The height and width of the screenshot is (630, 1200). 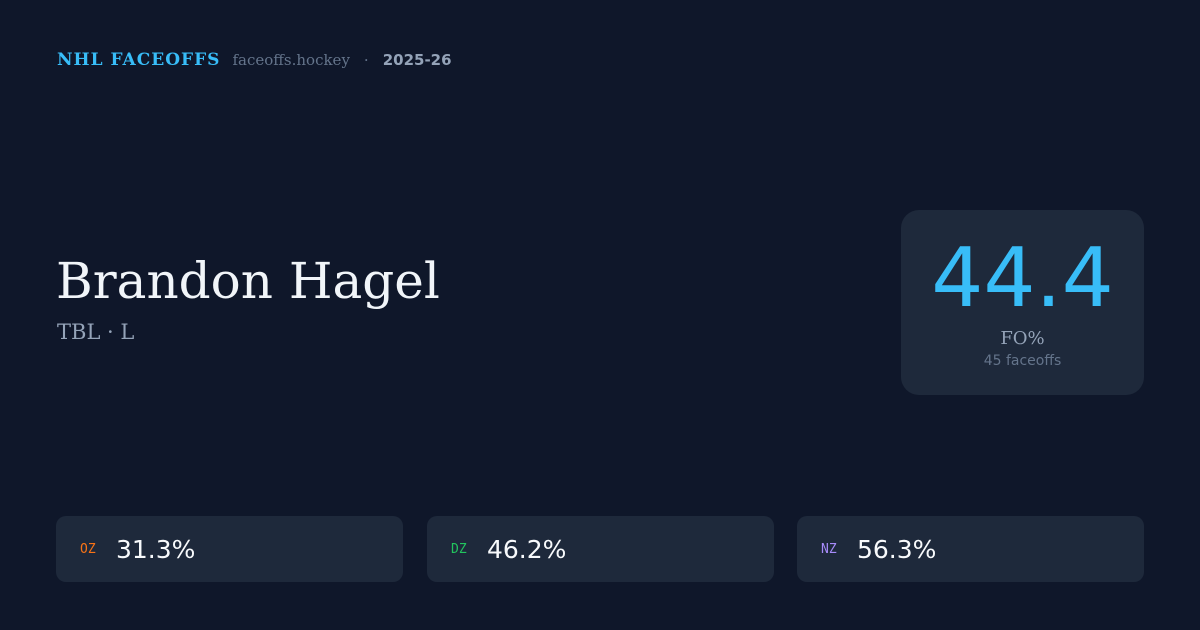 What do you see at coordinates (600, 549) in the screenshot?
I see `zone-card-dz: DZ 46.2%` at bounding box center [600, 549].